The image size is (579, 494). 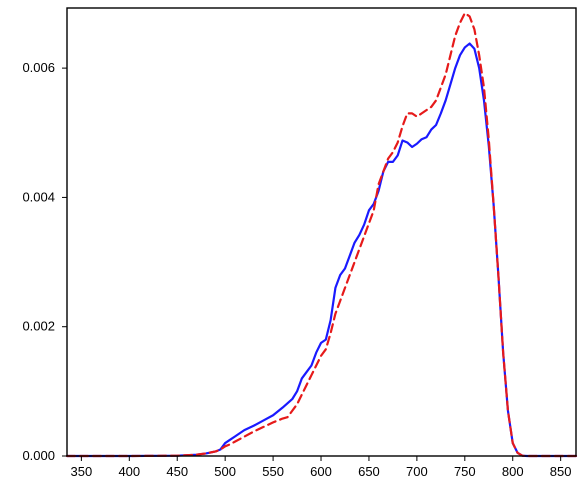 What do you see at coordinates (273, 471) in the screenshot?
I see `x-tick-label: 550` at bounding box center [273, 471].